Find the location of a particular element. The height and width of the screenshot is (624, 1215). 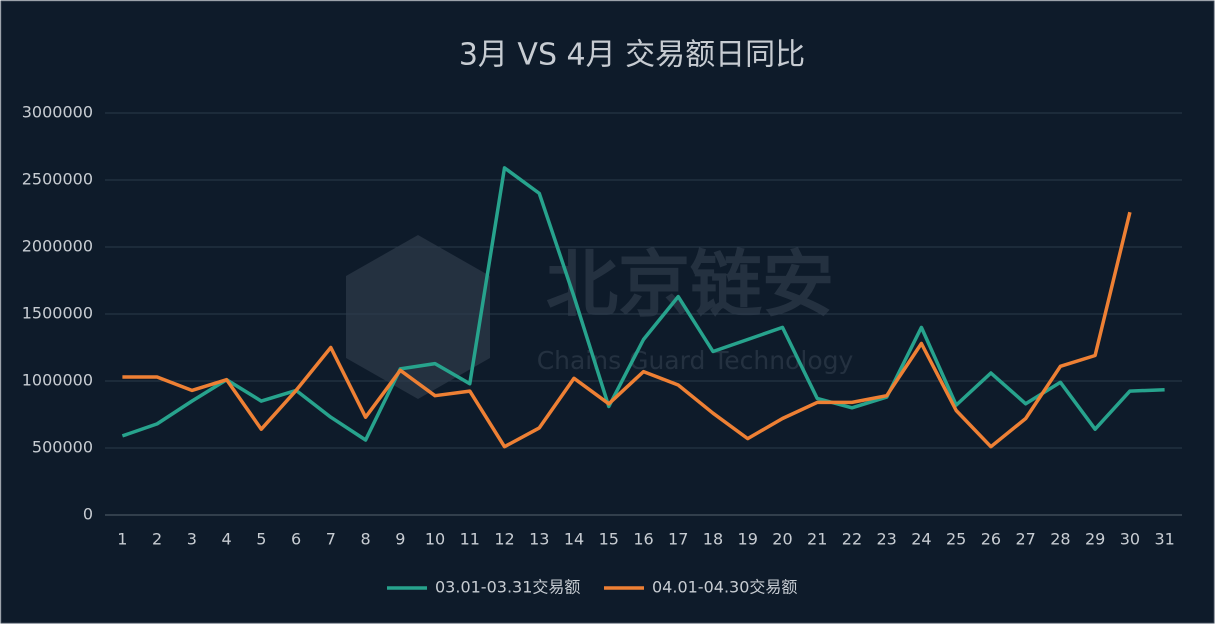

x-tick-label: 25 is located at coordinates (956, 539).